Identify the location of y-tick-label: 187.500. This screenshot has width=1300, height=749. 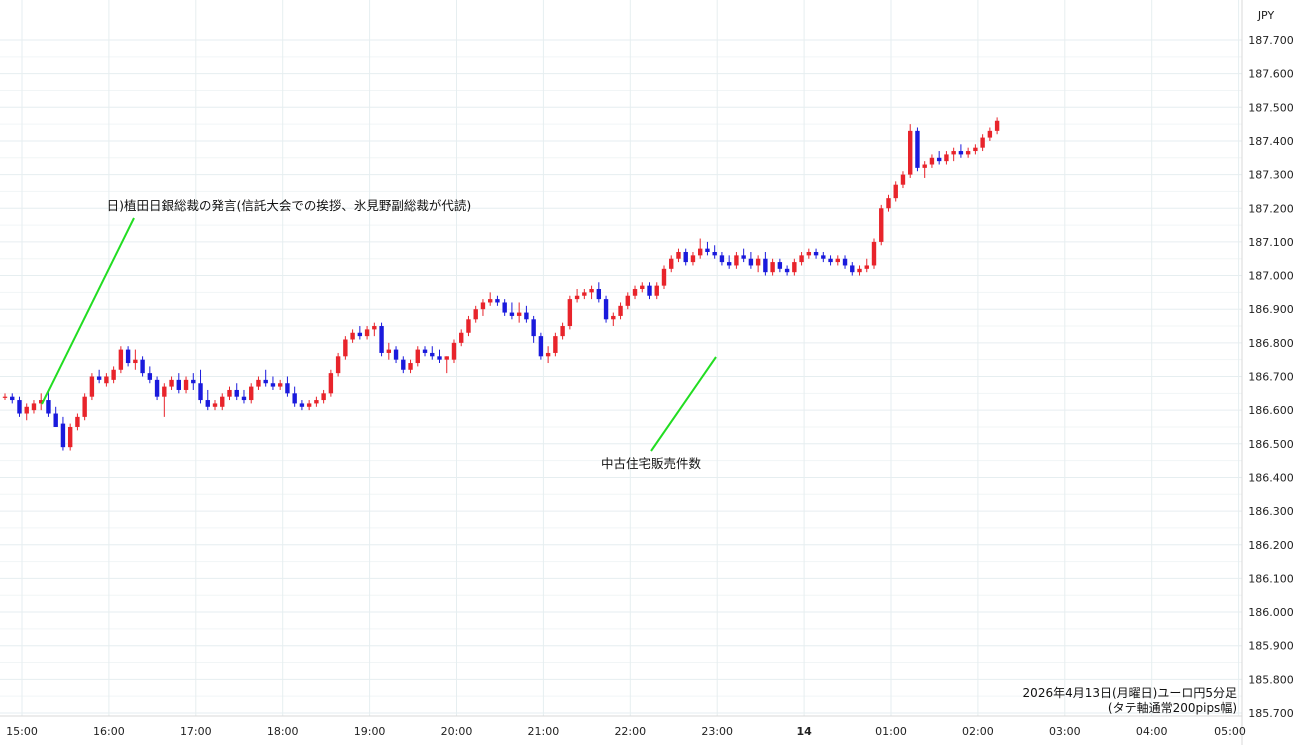
(1271, 107).